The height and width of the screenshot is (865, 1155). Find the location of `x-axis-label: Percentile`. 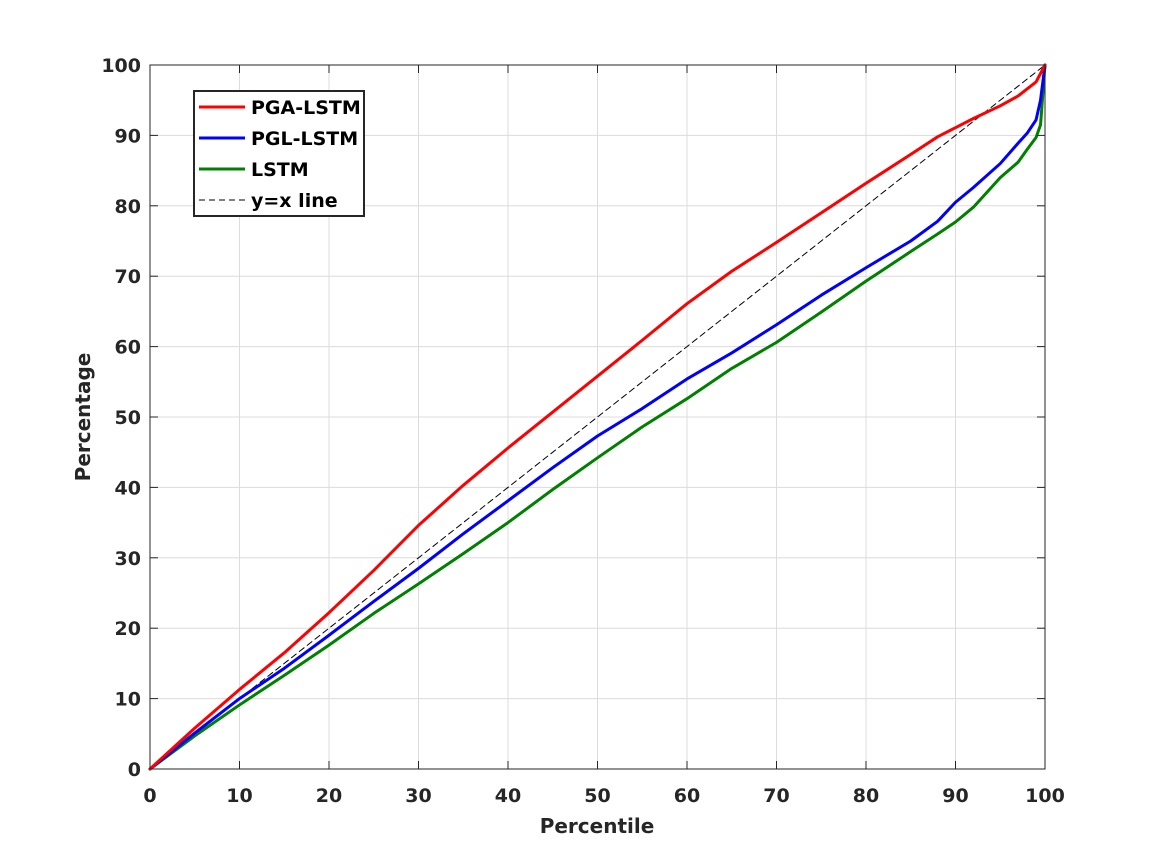

x-axis-label: Percentile is located at coordinates (597, 826).